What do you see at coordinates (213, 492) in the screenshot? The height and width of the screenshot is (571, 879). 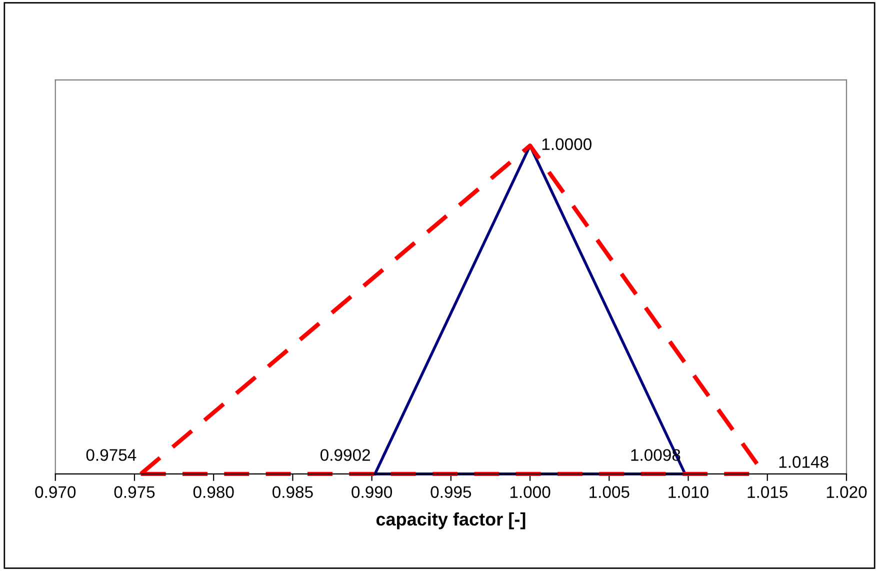 I see `x-tick-label: 0.980` at bounding box center [213, 492].